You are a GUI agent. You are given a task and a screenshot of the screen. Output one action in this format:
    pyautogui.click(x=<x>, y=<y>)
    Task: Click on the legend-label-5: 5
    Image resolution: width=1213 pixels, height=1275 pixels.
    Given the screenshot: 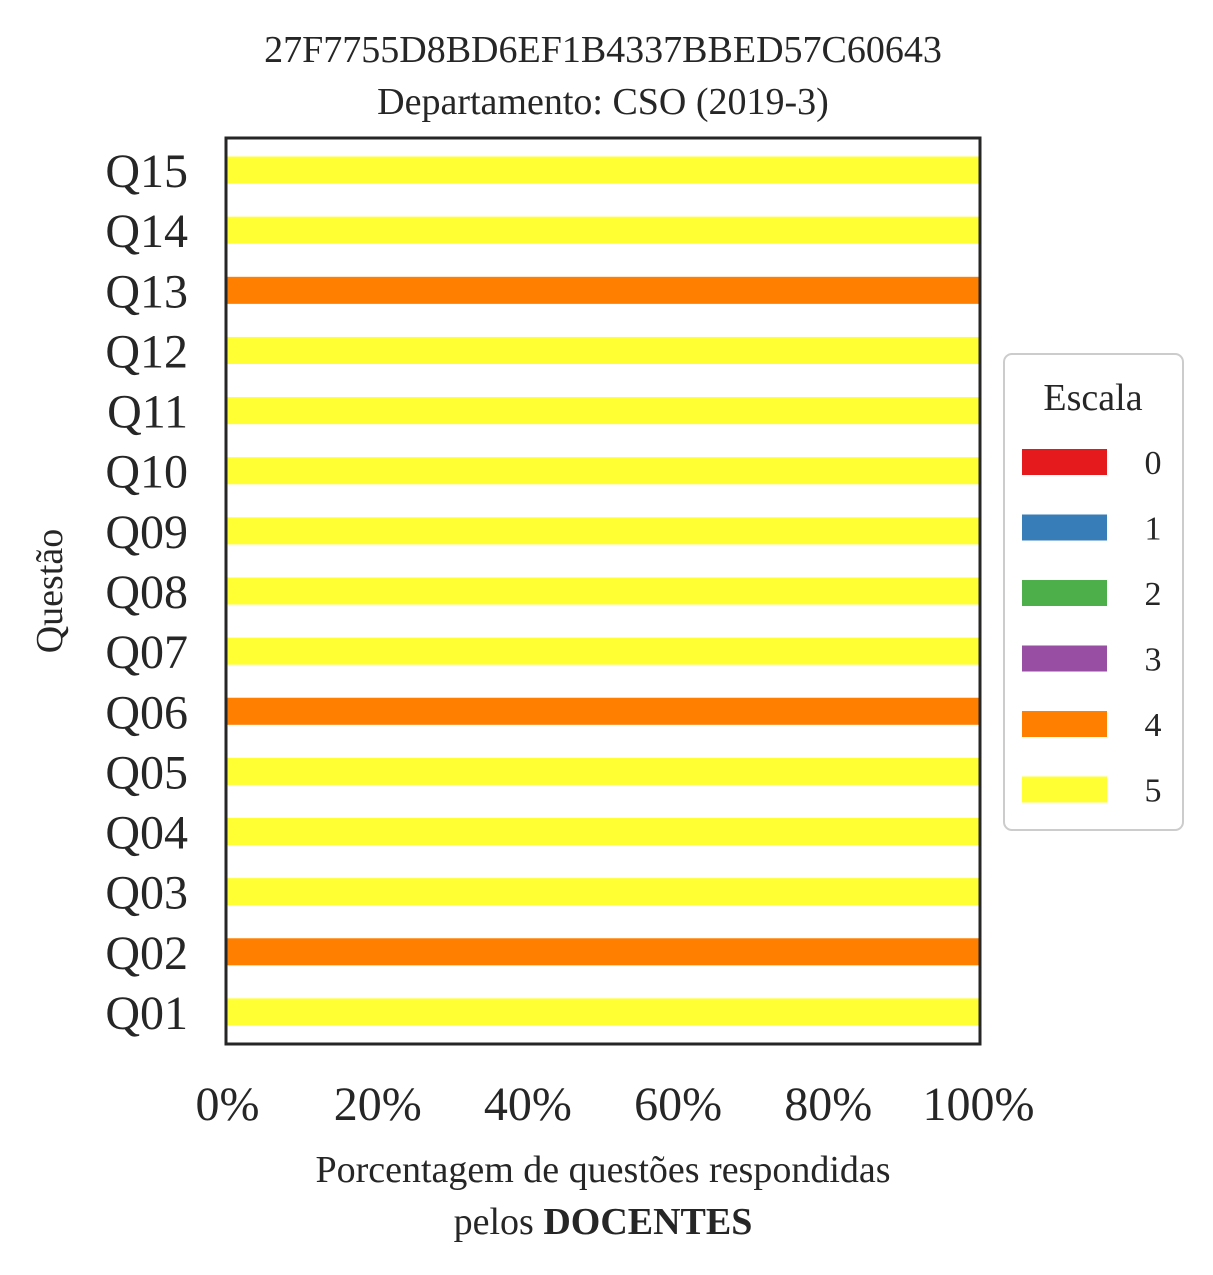 What is the action you would take?
    pyautogui.click(x=1153, y=791)
    